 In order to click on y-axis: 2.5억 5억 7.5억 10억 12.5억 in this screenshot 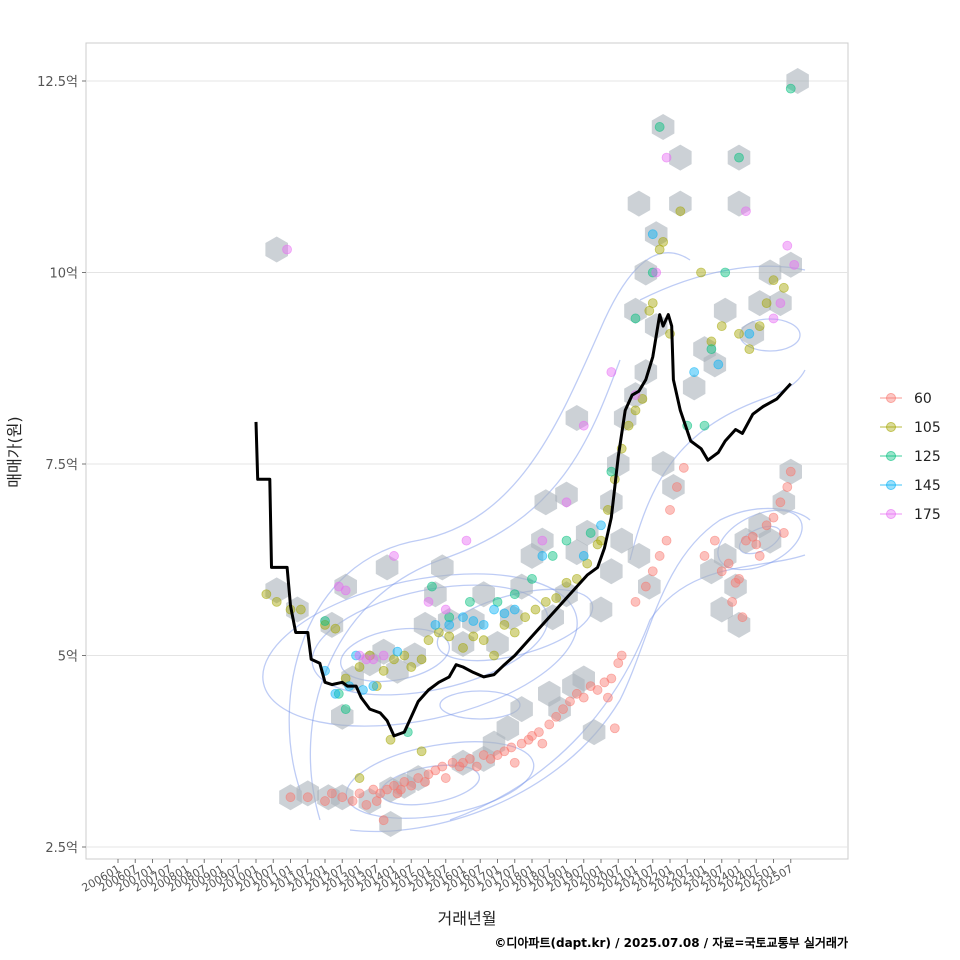, I will do `click(61, 465)`.